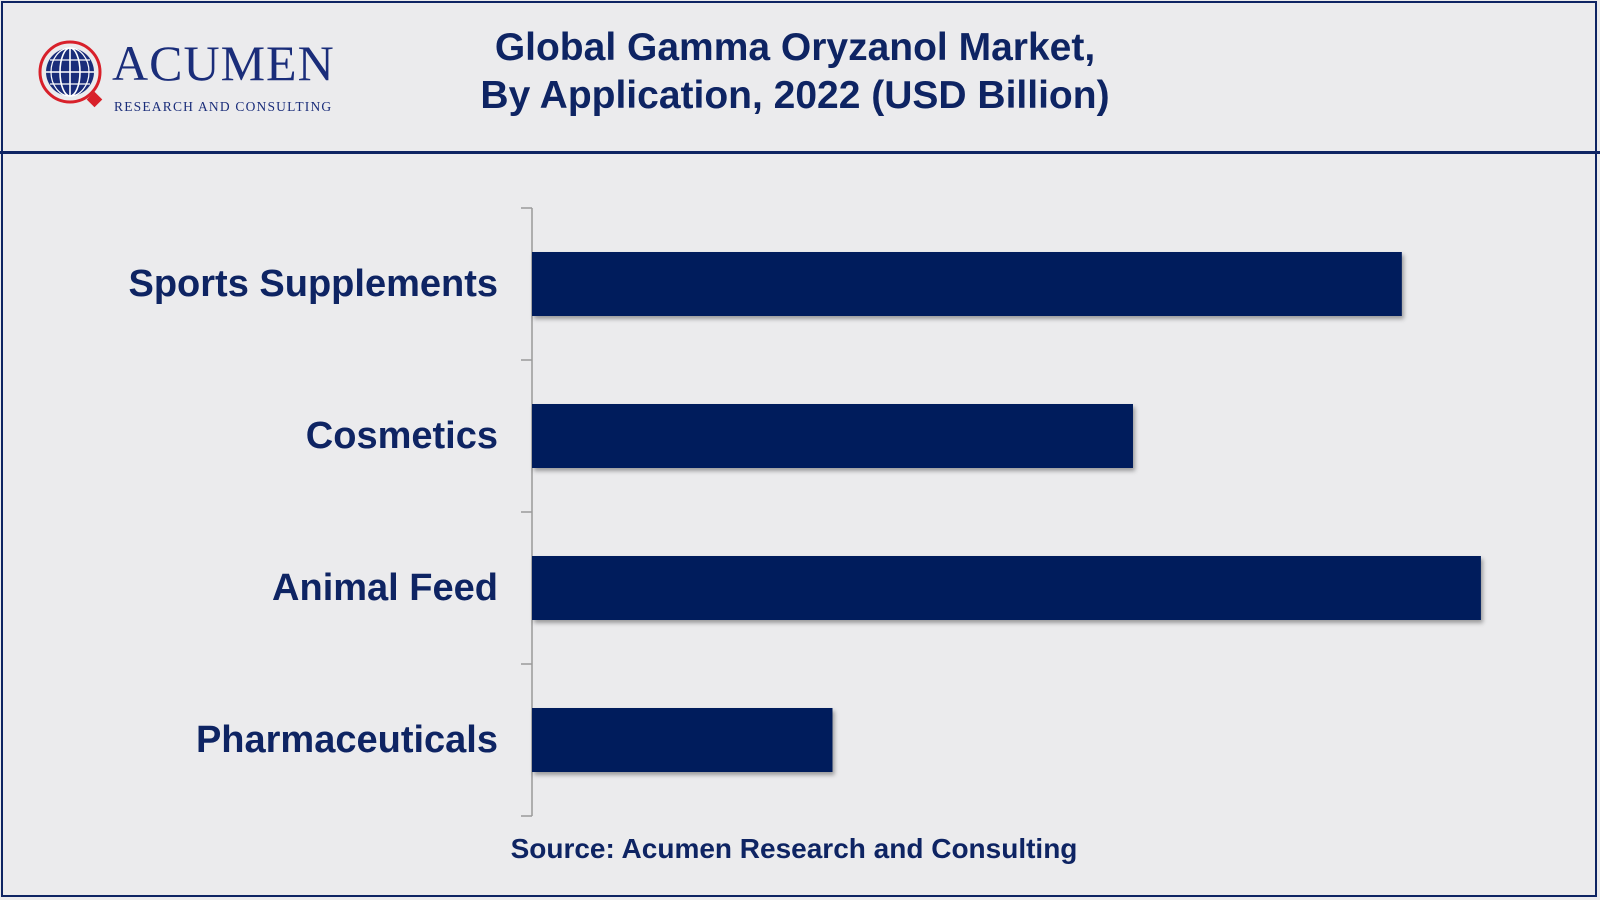  What do you see at coordinates (800, 152) in the screenshot?
I see `header-divider` at bounding box center [800, 152].